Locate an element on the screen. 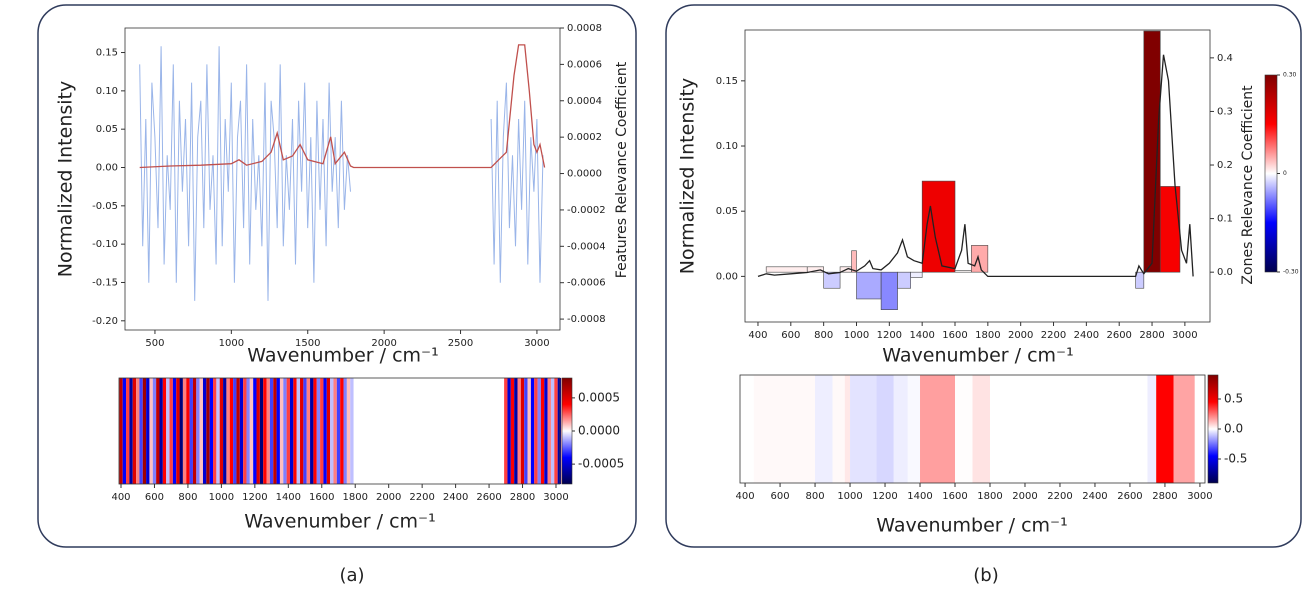  colorbar-tick-label: 0.0 is located at coordinates (1233, 429).